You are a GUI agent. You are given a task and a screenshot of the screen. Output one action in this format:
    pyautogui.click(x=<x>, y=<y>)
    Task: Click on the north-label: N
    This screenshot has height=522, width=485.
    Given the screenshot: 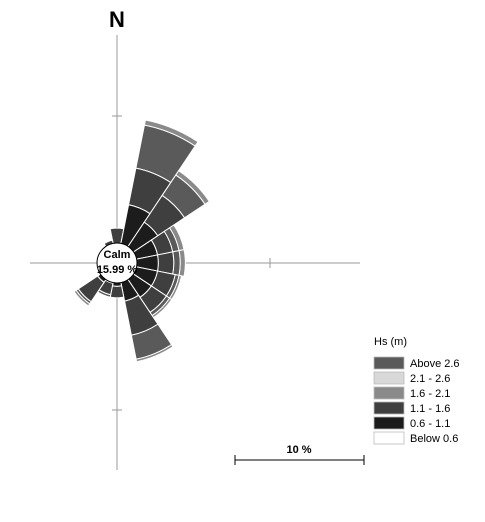 What is the action you would take?
    pyautogui.click(x=117, y=19)
    